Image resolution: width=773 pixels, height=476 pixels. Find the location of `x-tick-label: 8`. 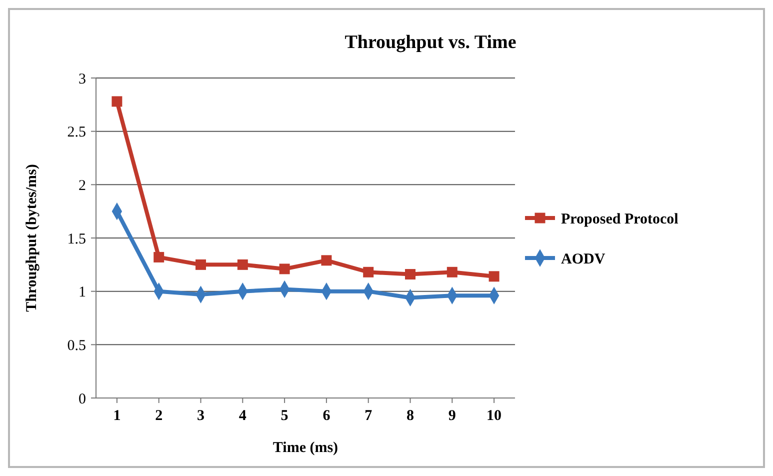

x-tick-label: 8 is located at coordinates (410, 416).